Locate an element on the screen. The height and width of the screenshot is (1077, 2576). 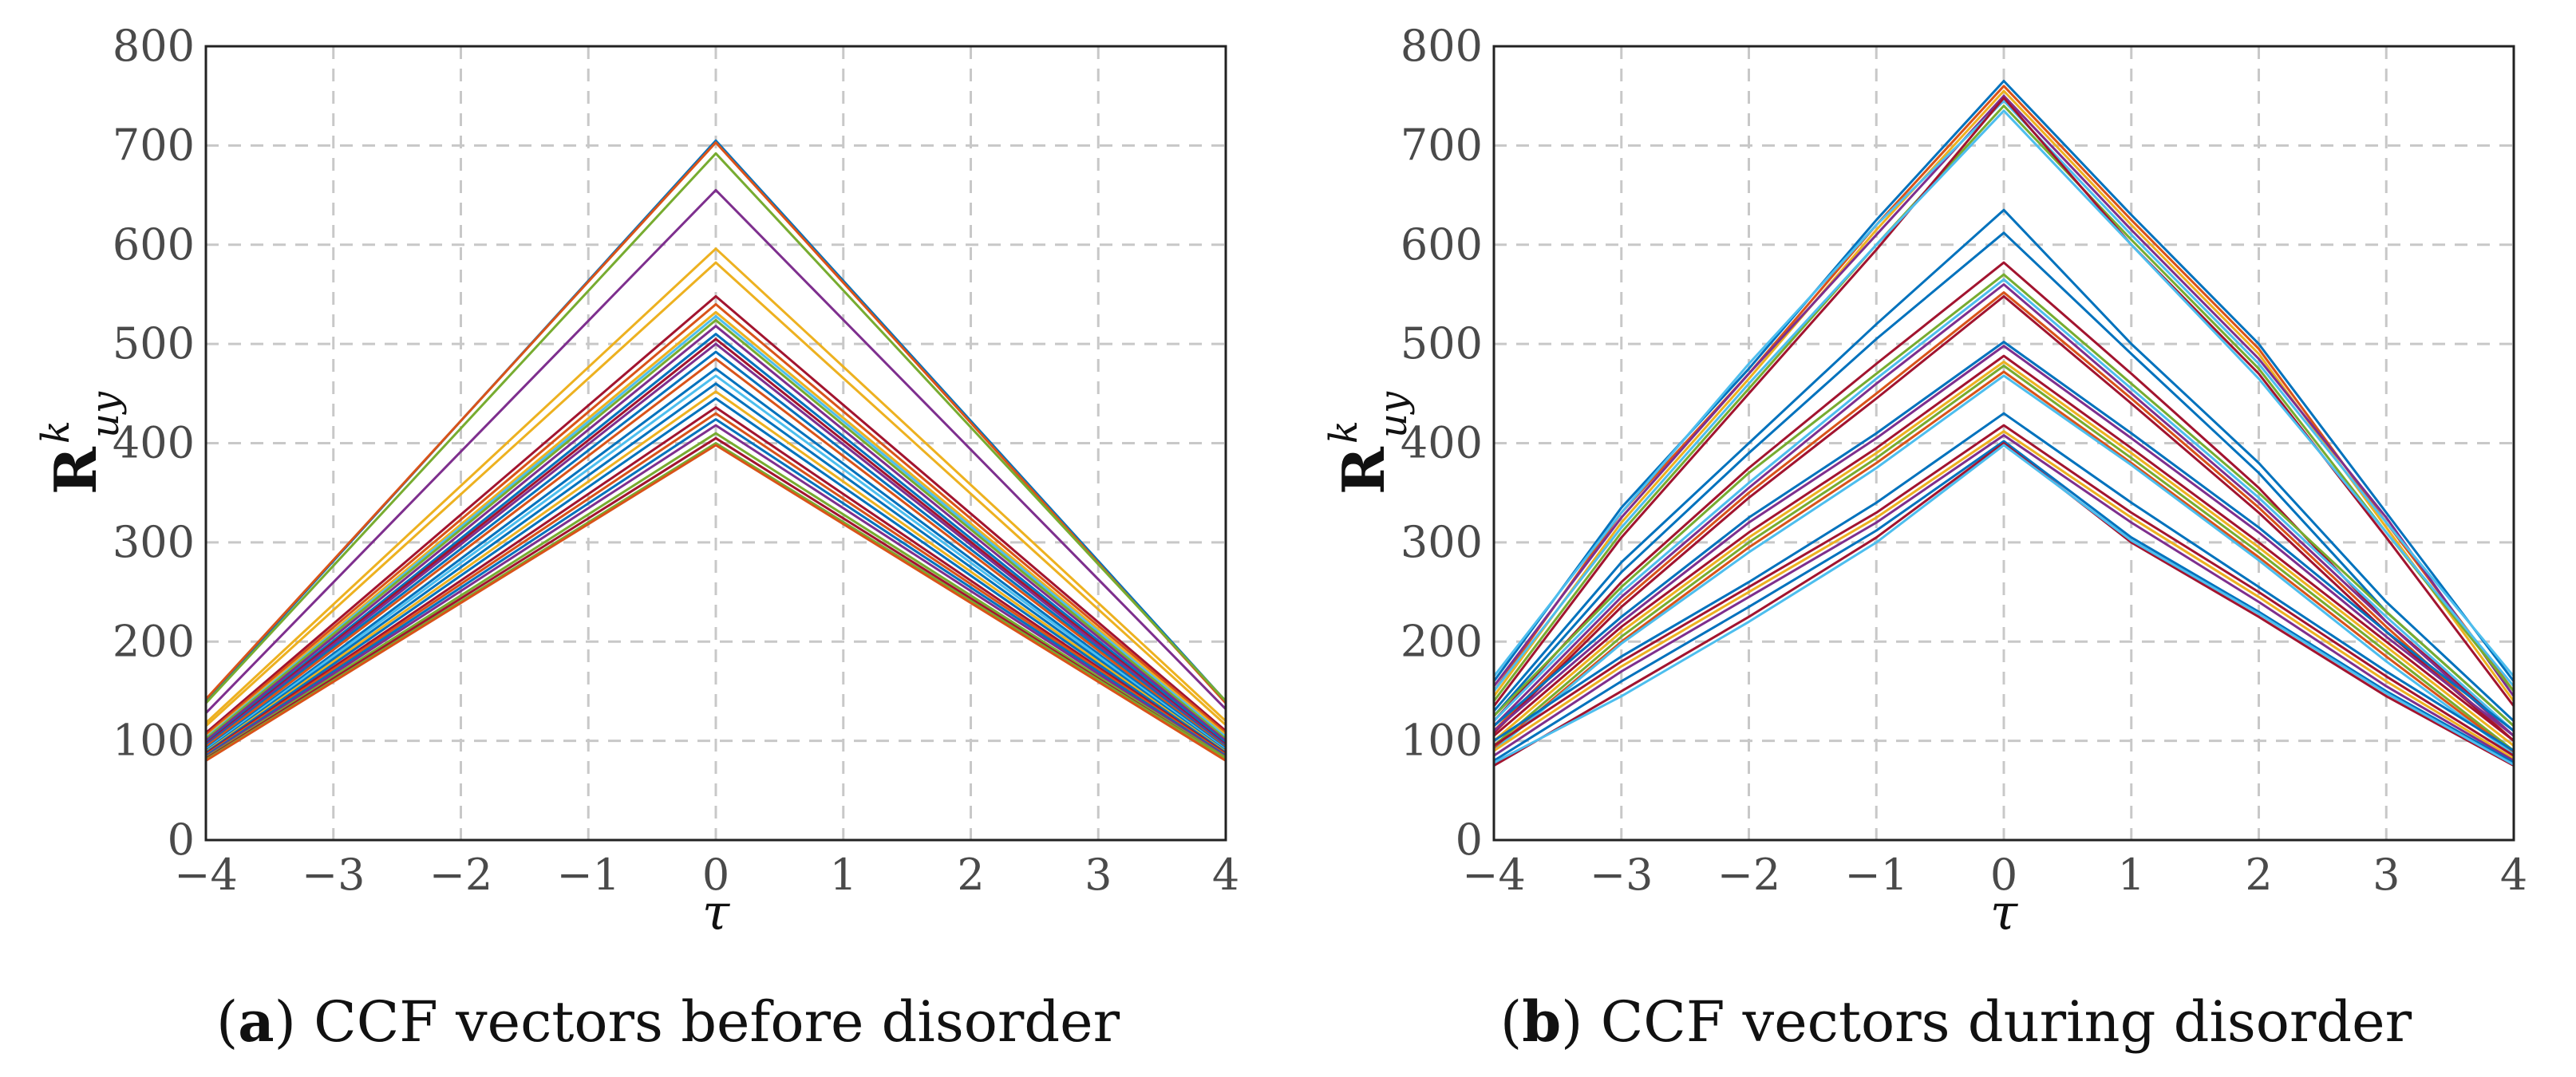
caption-text: ) CCF vectors before disorder is located at coordinates (697, 1022).